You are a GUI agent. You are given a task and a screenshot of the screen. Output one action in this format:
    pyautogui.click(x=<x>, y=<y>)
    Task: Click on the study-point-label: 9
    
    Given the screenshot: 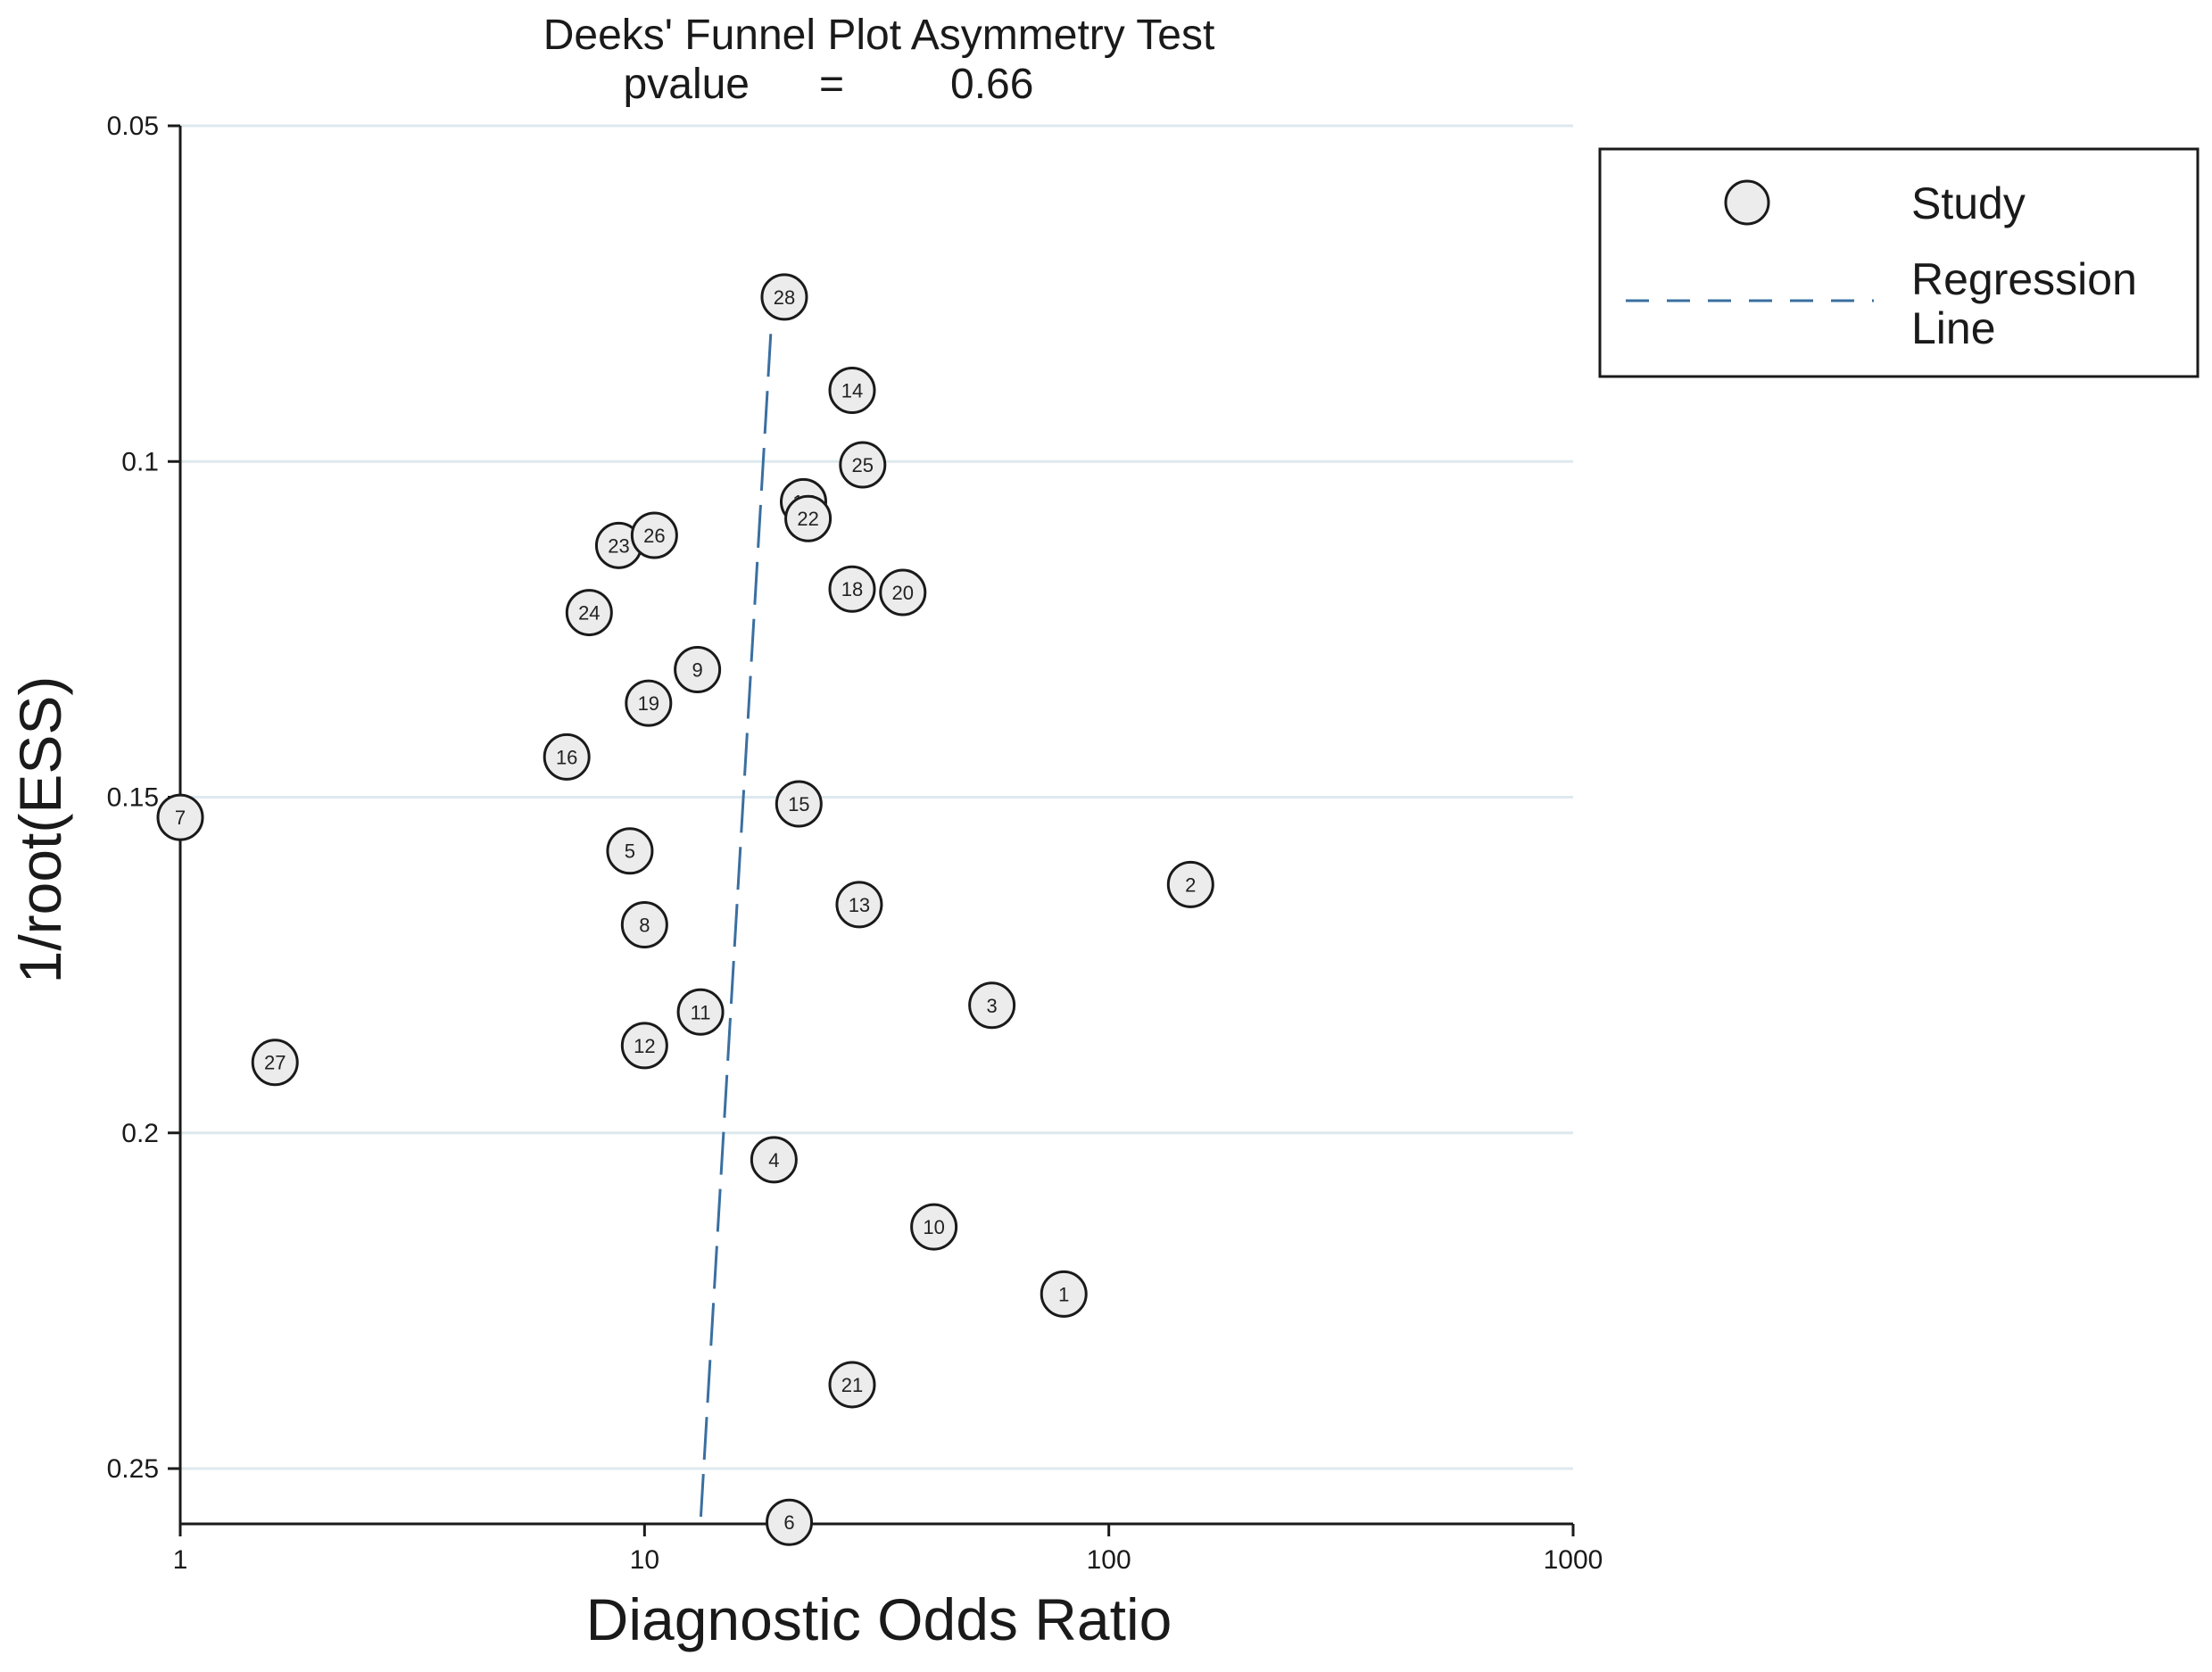 What is the action you would take?
    pyautogui.click(x=697, y=671)
    